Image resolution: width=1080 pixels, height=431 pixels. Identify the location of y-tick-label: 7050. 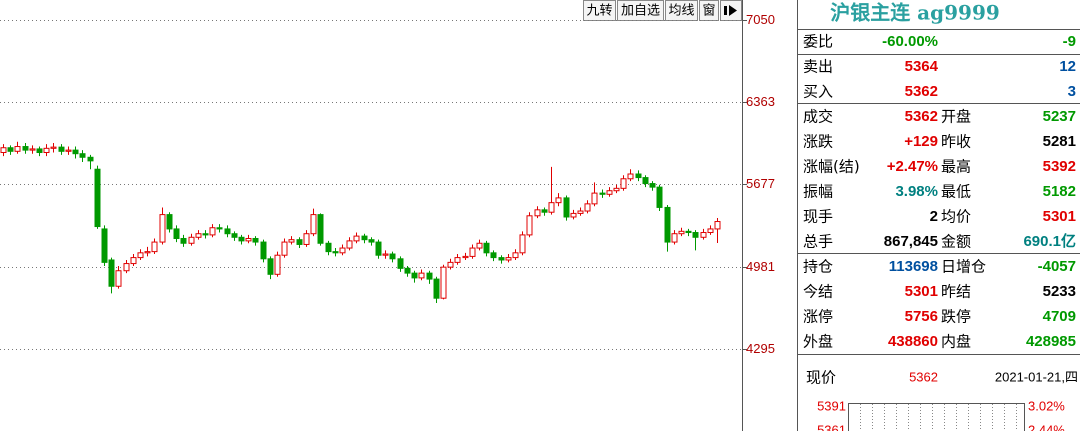
(760, 19).